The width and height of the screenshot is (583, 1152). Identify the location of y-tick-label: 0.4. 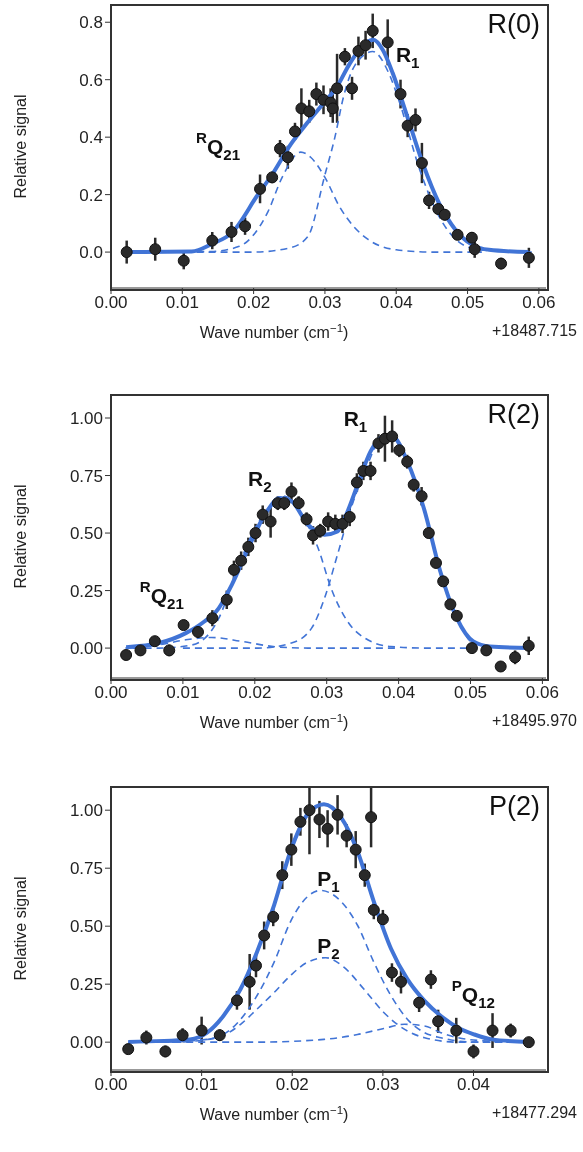
(91, 138).